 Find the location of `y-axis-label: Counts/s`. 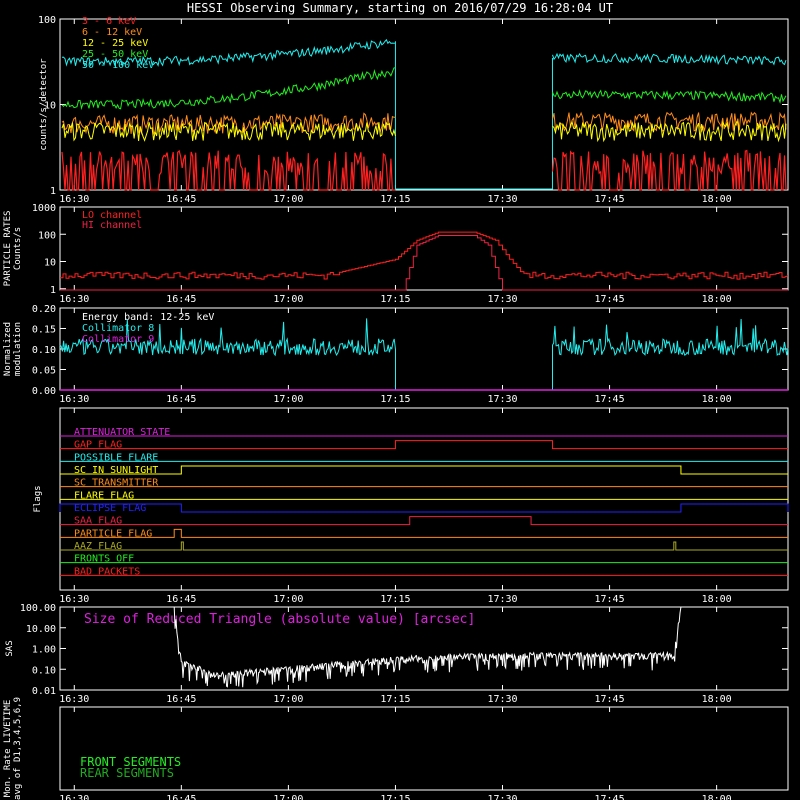

y-axis-label: Counts/s is located at coordinates (18, 248).